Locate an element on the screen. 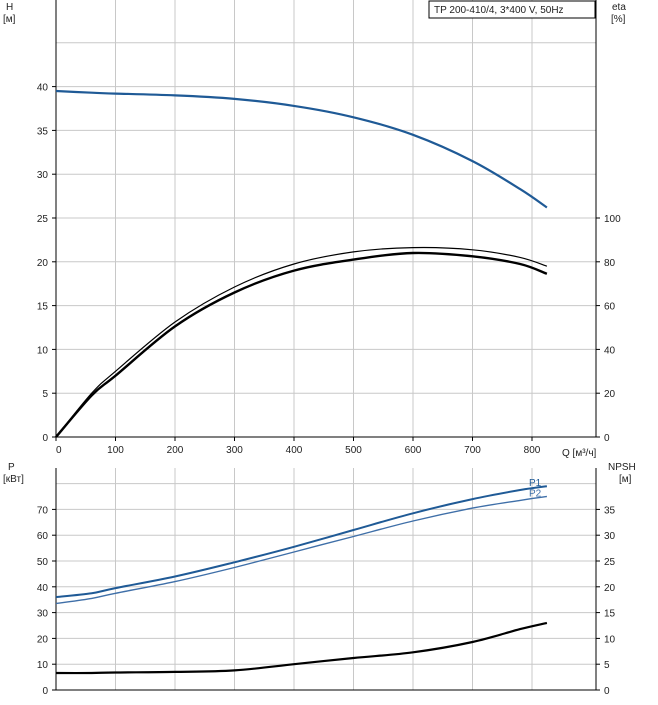  npsh-tick-label: 10 is located at coordinates (610, 639).